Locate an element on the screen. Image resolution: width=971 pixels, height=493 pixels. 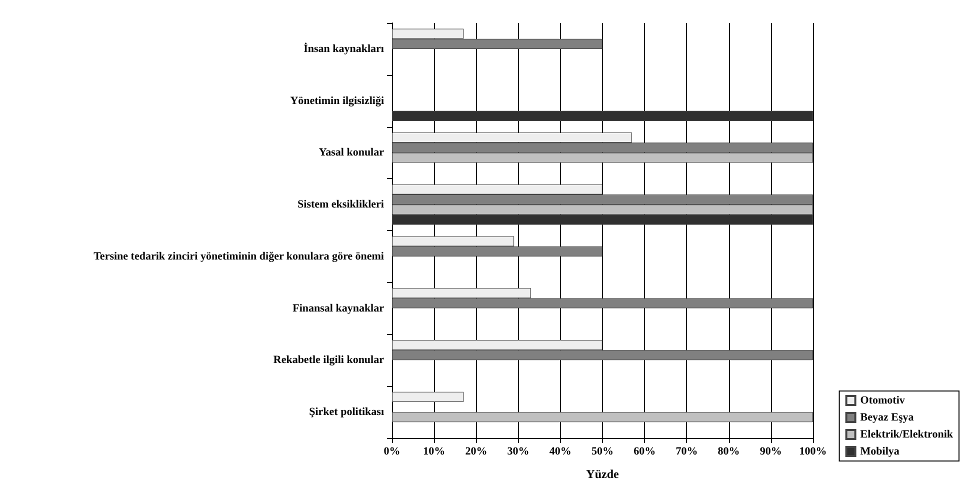
x-tick-label: 0% is located at coordinates (392, 452).